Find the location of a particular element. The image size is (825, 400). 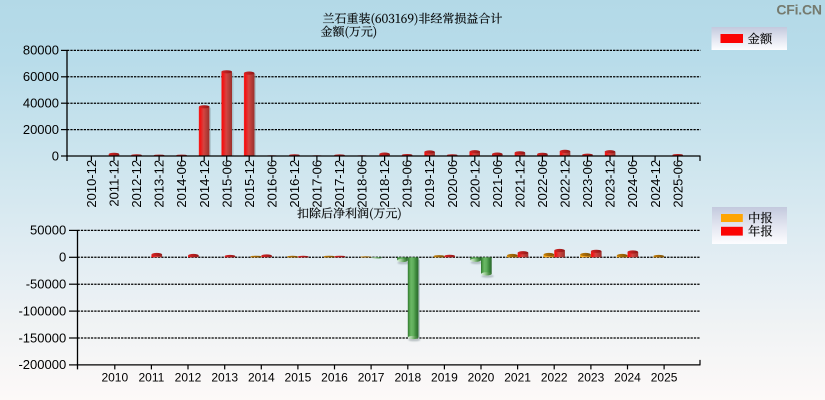

svg-text: -50000 is located at coordinates (46, 284).